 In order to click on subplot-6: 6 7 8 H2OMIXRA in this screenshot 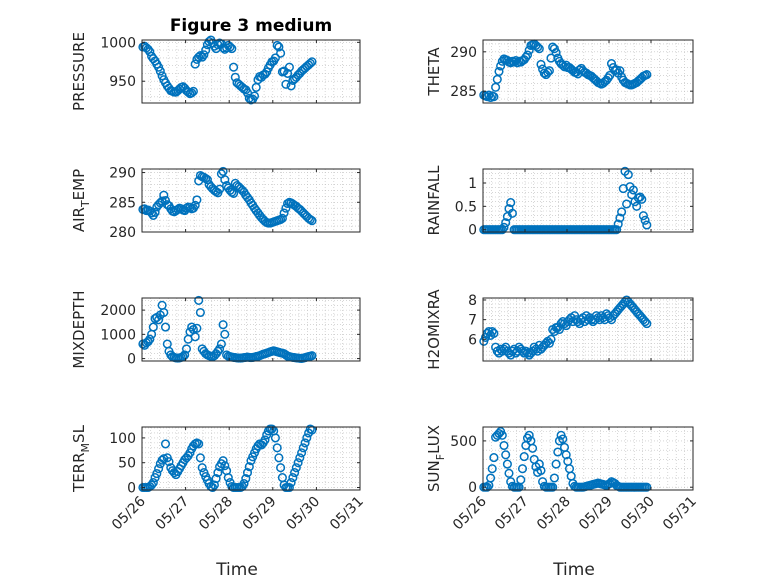, I will do `click(559, 329)`.